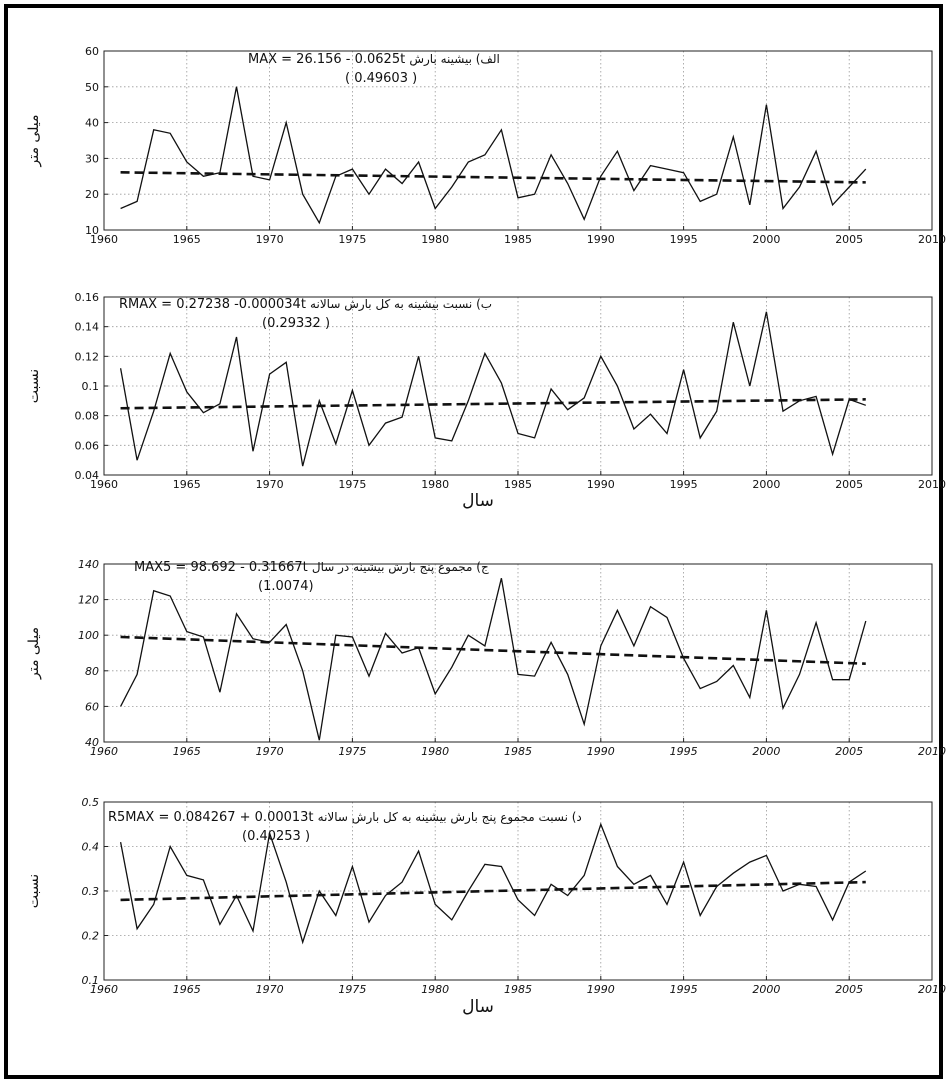 The width and height of the screenshot is (951, 1083). I want to click on equation-note: (0.29332 ), so click(296, 323).